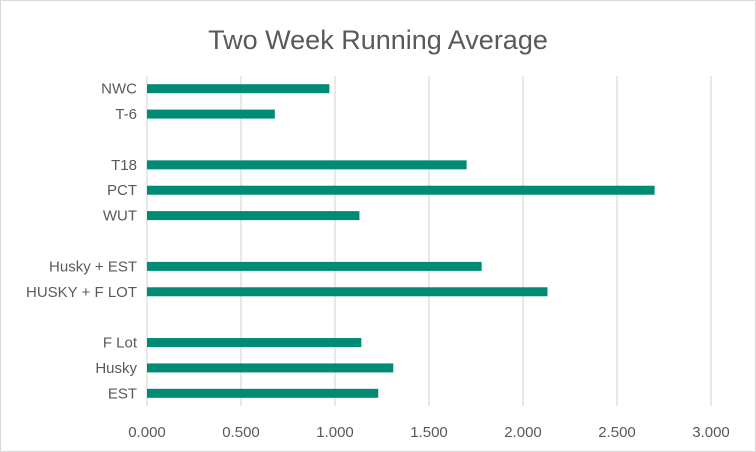 The height and width of the screenshot is (452, 756). What do you see at coordinates (120, 216) in the screenshot?
I see `category-label: WUT` at bounding box center [120, 216].